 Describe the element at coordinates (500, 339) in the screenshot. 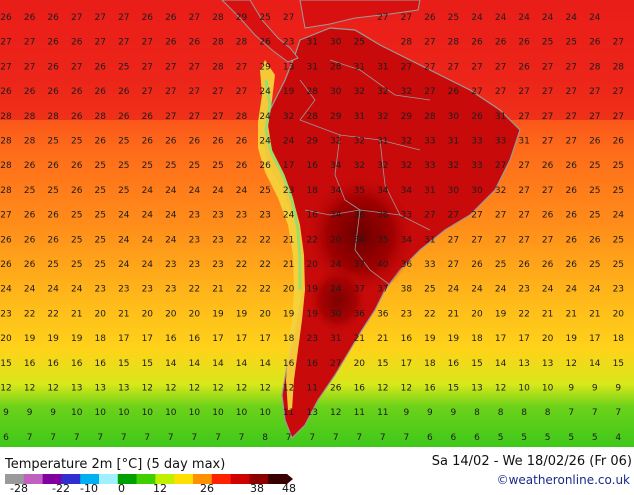

I see `grid-value: 17` at that location.